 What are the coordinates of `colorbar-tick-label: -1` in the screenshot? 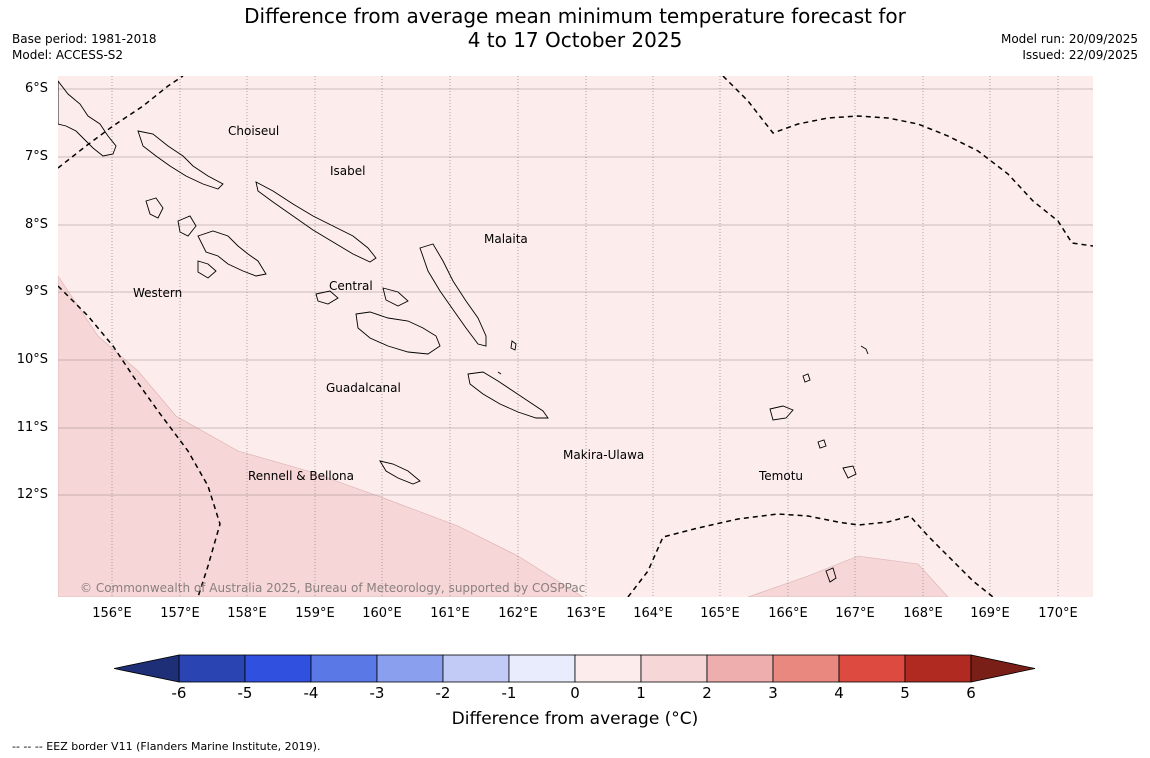 It's located at (509, 693).